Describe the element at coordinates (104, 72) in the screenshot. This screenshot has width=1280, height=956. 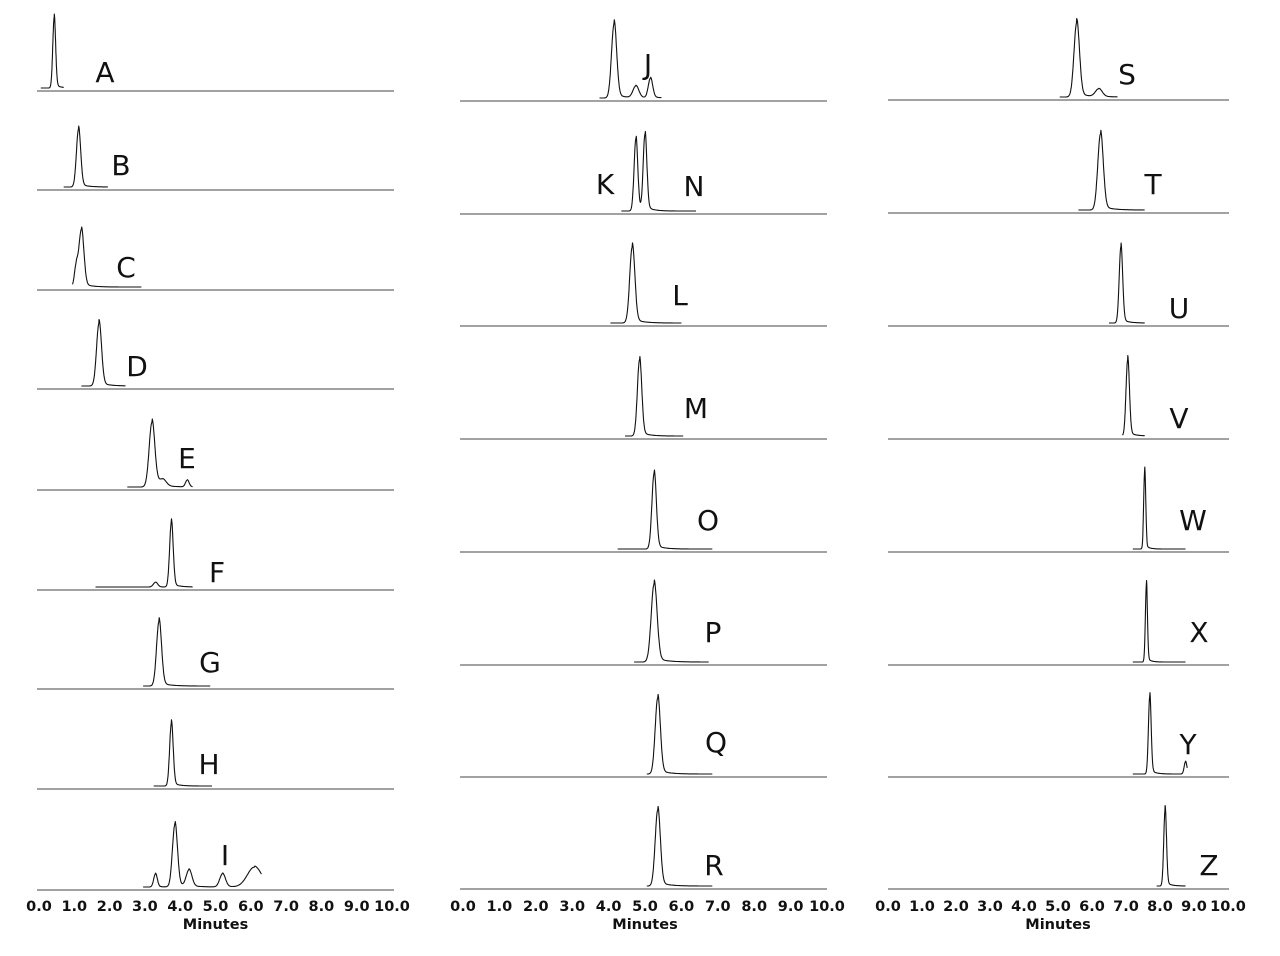
I see `trace-label-a: A` at that location.